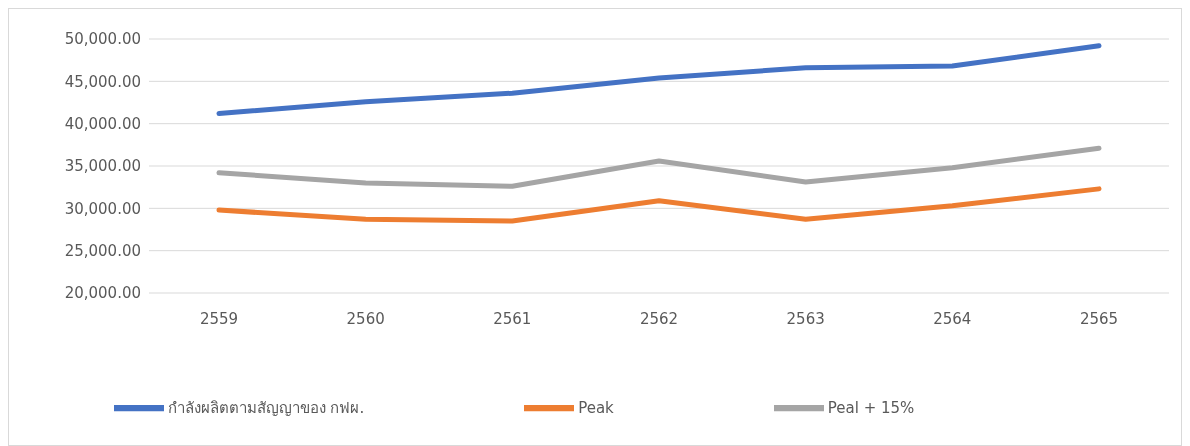 The image size is (1190, 446). I want to click on x-tick-label: 2559, so click(219, 318).